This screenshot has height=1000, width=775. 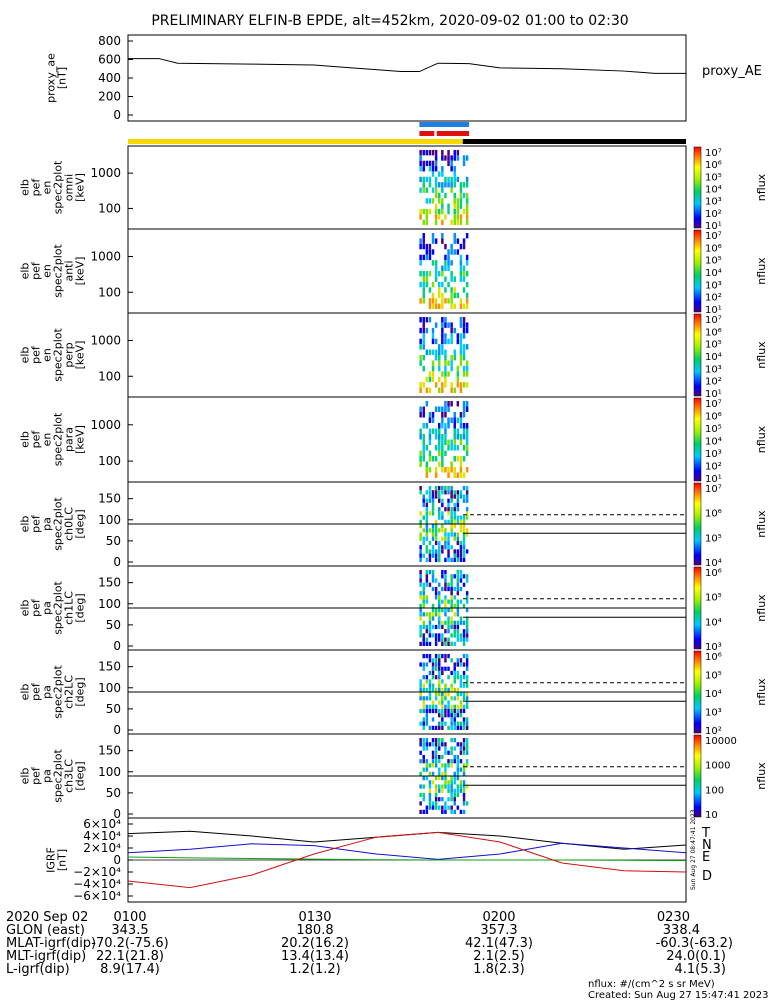 What do you see at coordinates (69, 270) in the screenshot?
I see `panel-anti-ylabel-line-4: anti` at bounding box center [69, 270].